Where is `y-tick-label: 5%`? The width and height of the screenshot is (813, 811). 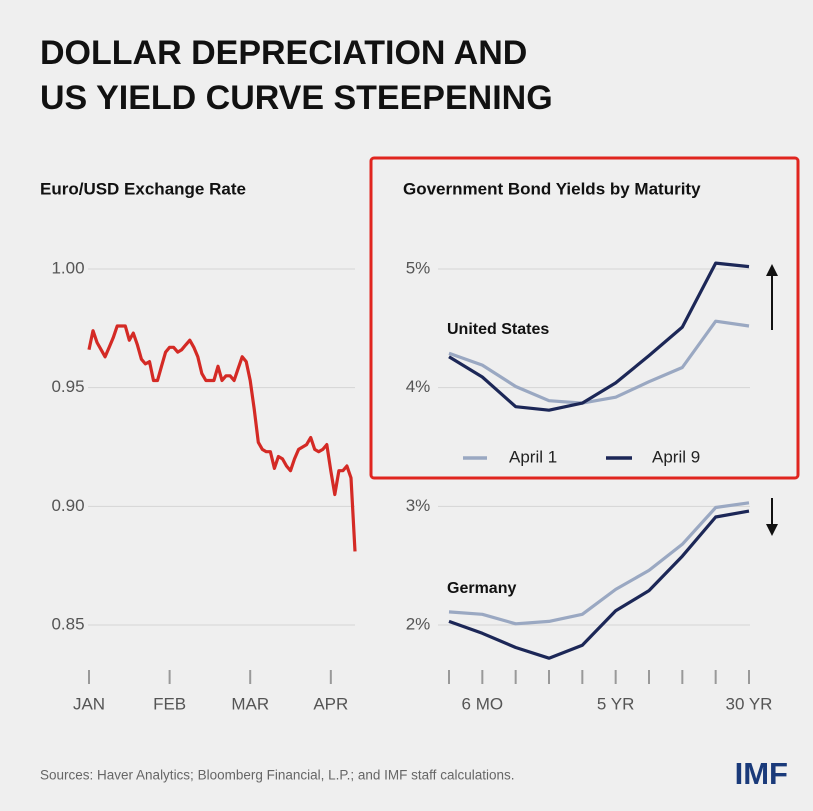 y-tick-label: 5% is located at coordinates (418, 267).